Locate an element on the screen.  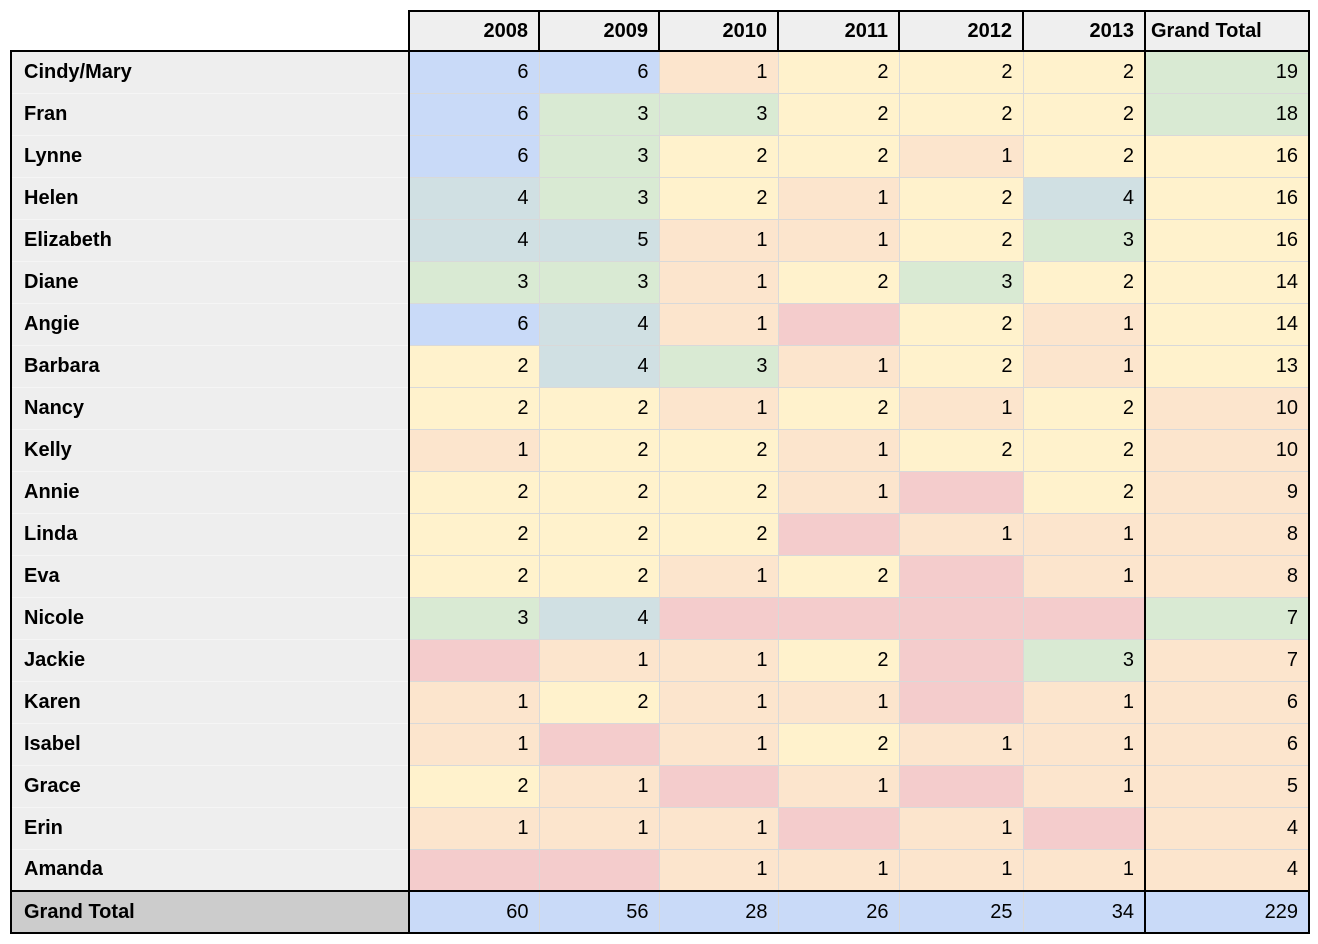
row-total-cell: 9 is located at coordinates (1227, 492).